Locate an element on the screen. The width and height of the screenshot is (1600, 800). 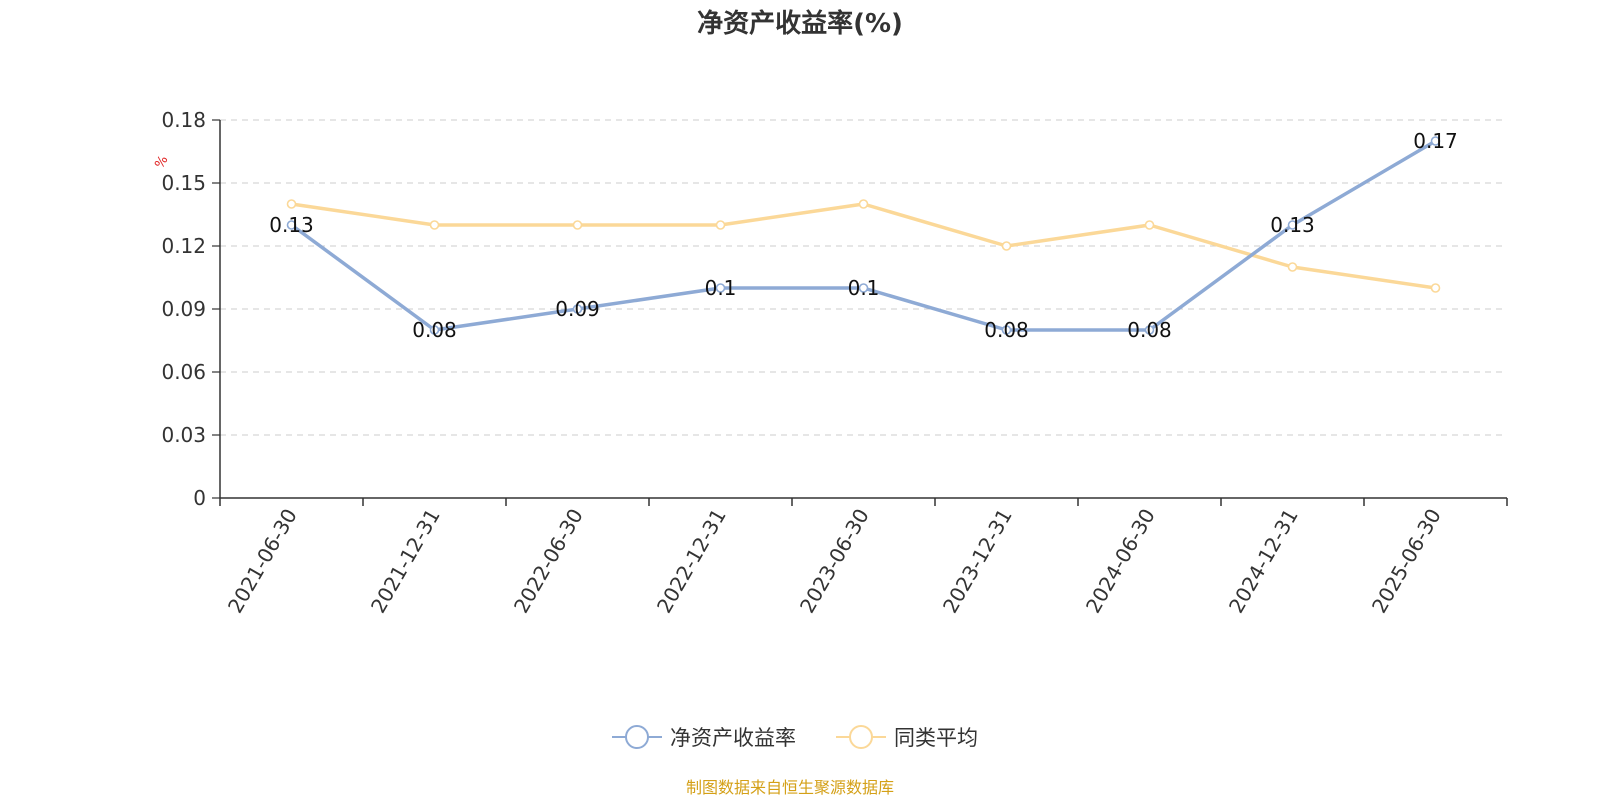
legend-item-0: 净资产收益率 is located at coordinates (704, 737).